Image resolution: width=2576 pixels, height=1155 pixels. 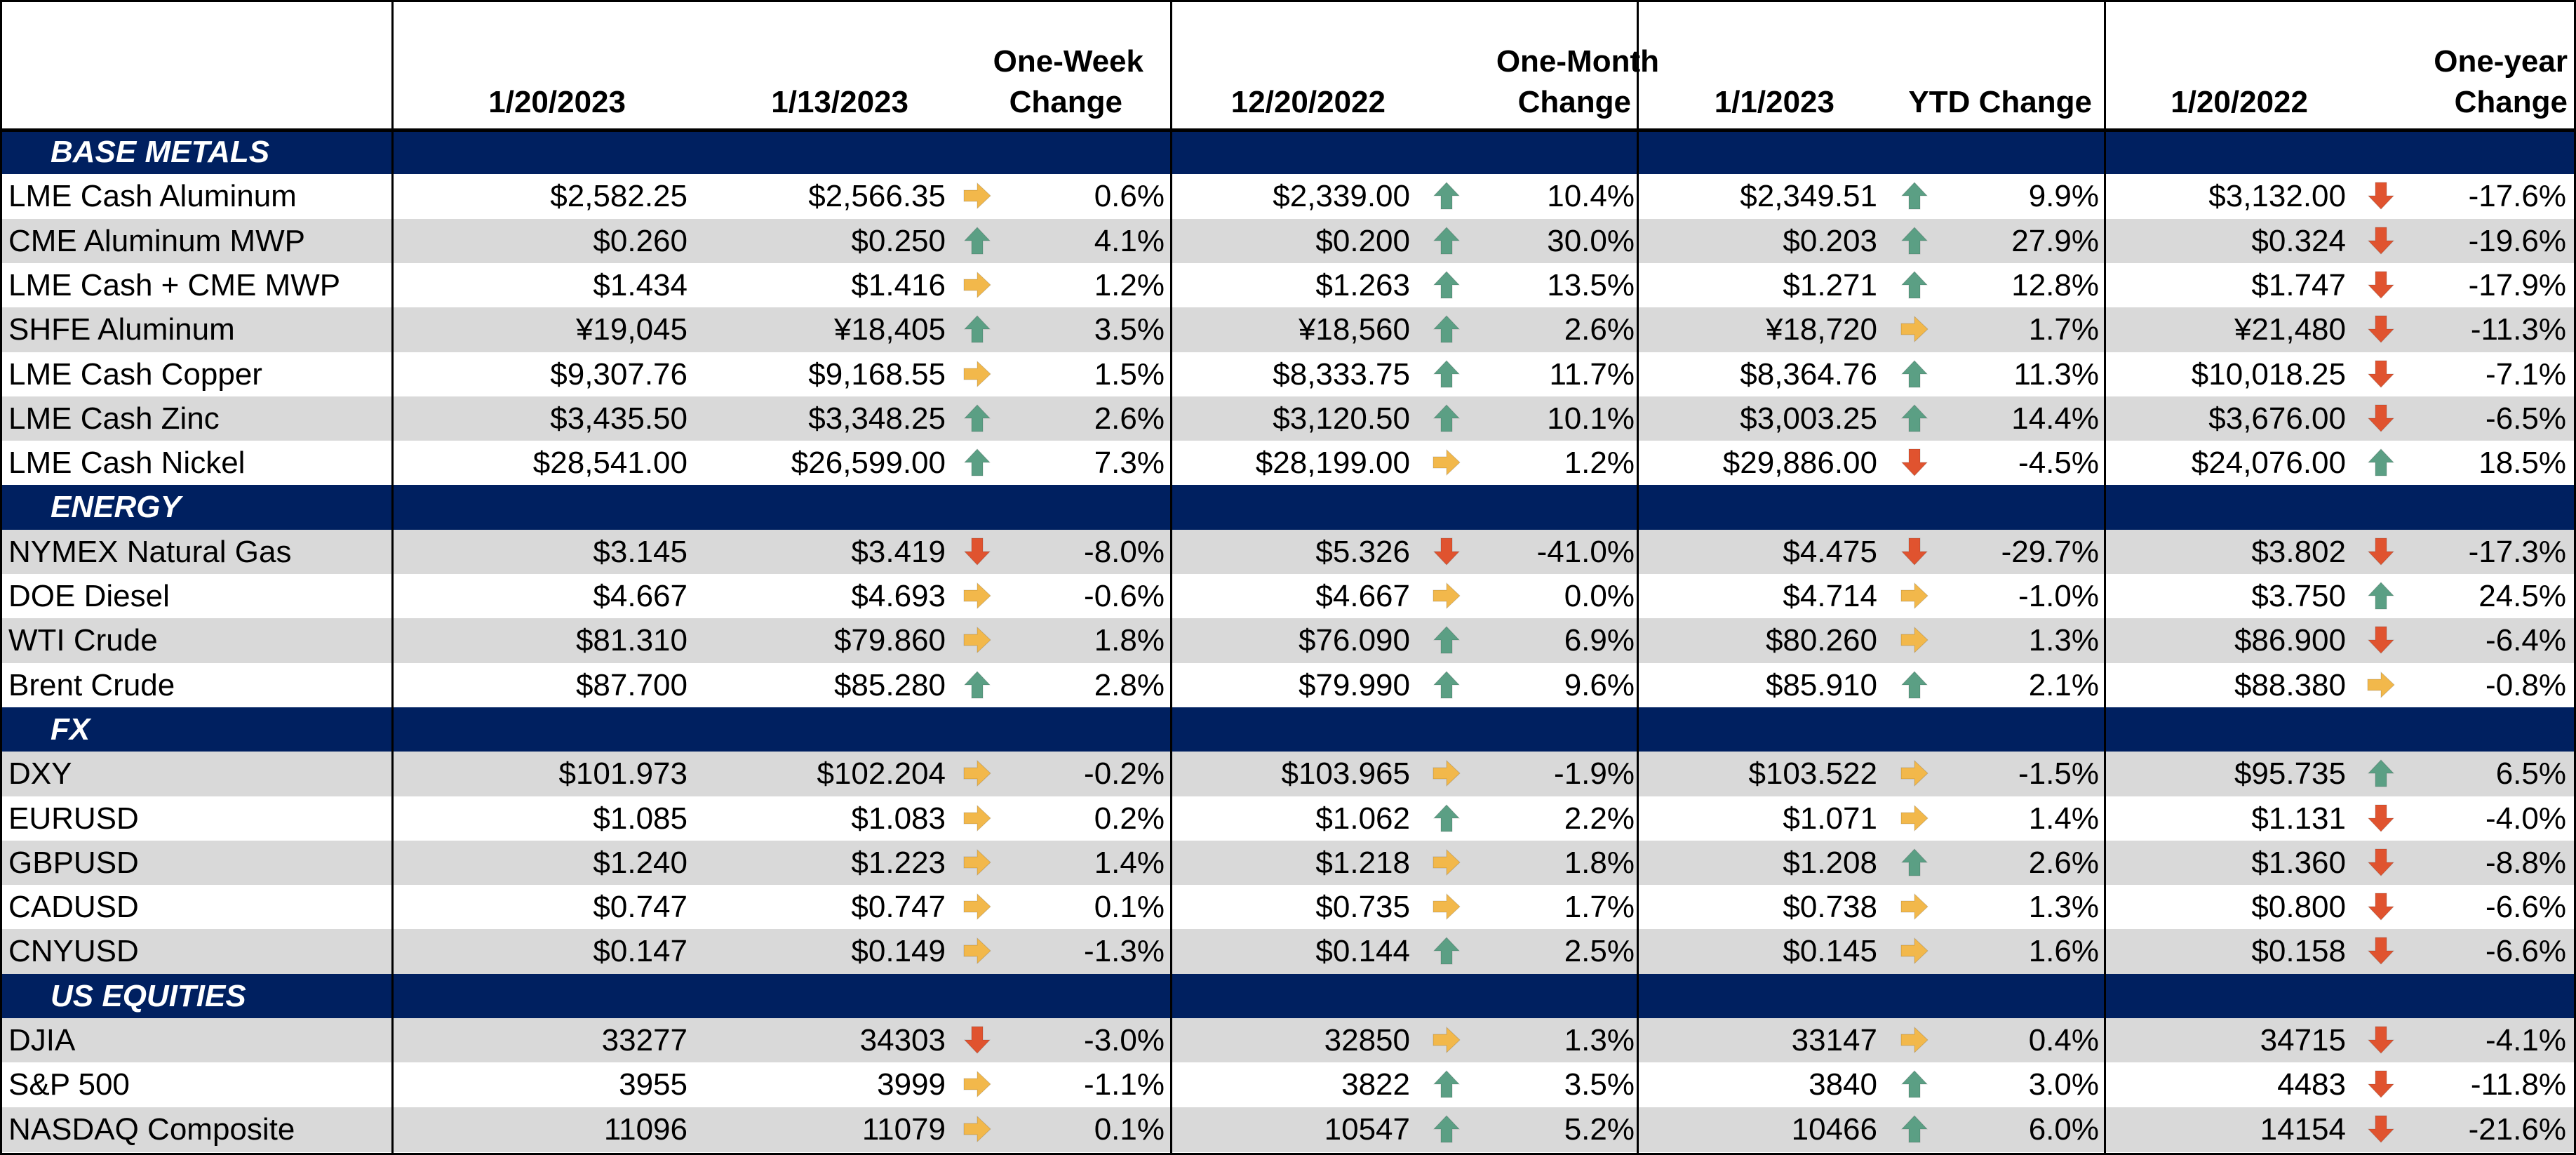 What do you see at coordinates (1821, 684) in the screenshot?
I see `value-year-start: $85.910` at bounding box center [1821, 684].